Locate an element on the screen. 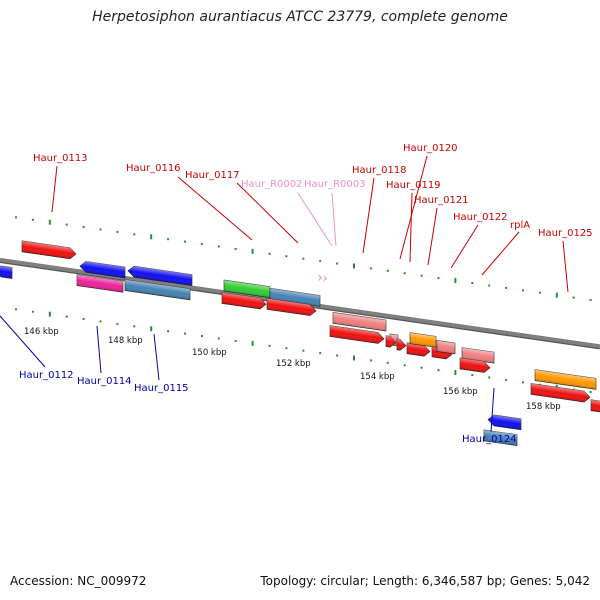 This screenshot has height=600, width=600. gene-label: Haur_R0003 is located at coordinates (335, 184).